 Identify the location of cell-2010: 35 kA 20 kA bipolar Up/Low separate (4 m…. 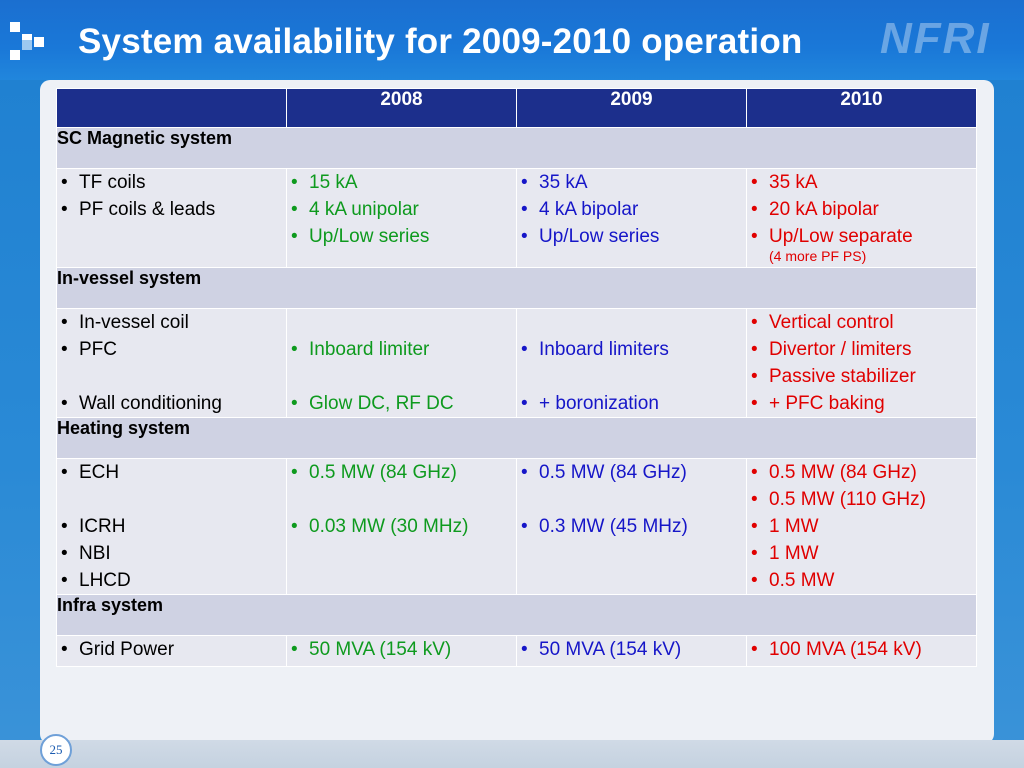
(861, 218).